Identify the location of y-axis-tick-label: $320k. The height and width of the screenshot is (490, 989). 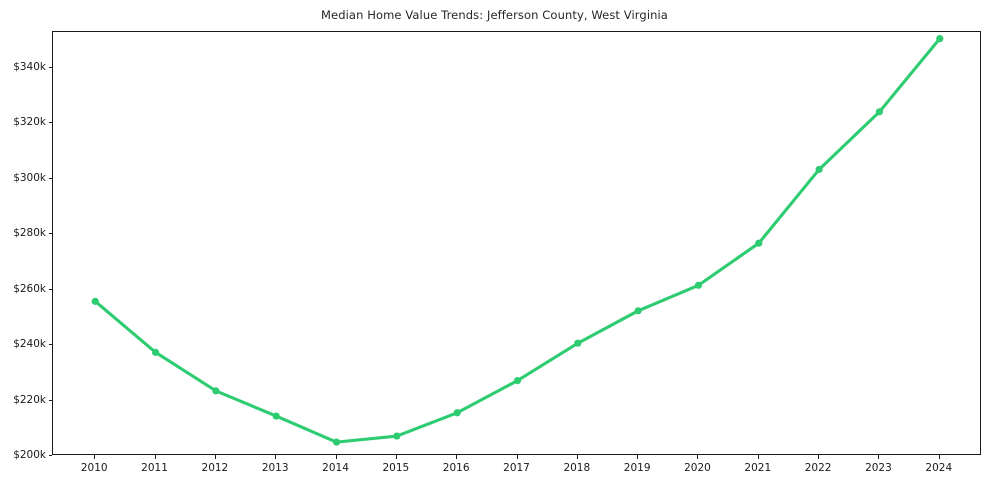
(29, 122).